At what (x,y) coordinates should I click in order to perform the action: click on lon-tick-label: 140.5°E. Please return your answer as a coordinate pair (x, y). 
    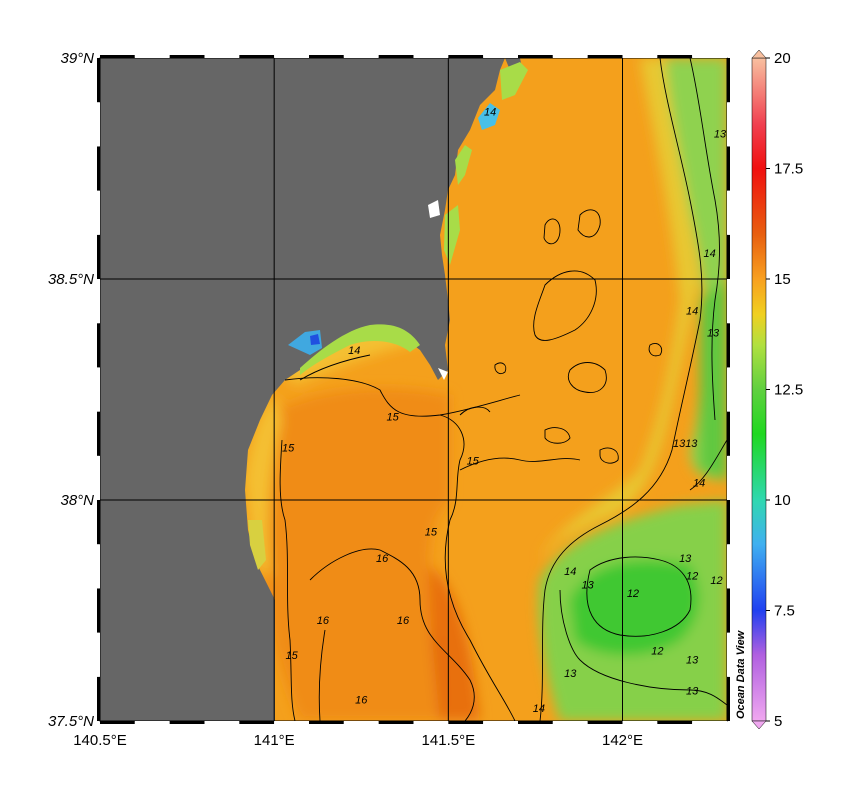
    Looking at the image, I should click on (100, 740).